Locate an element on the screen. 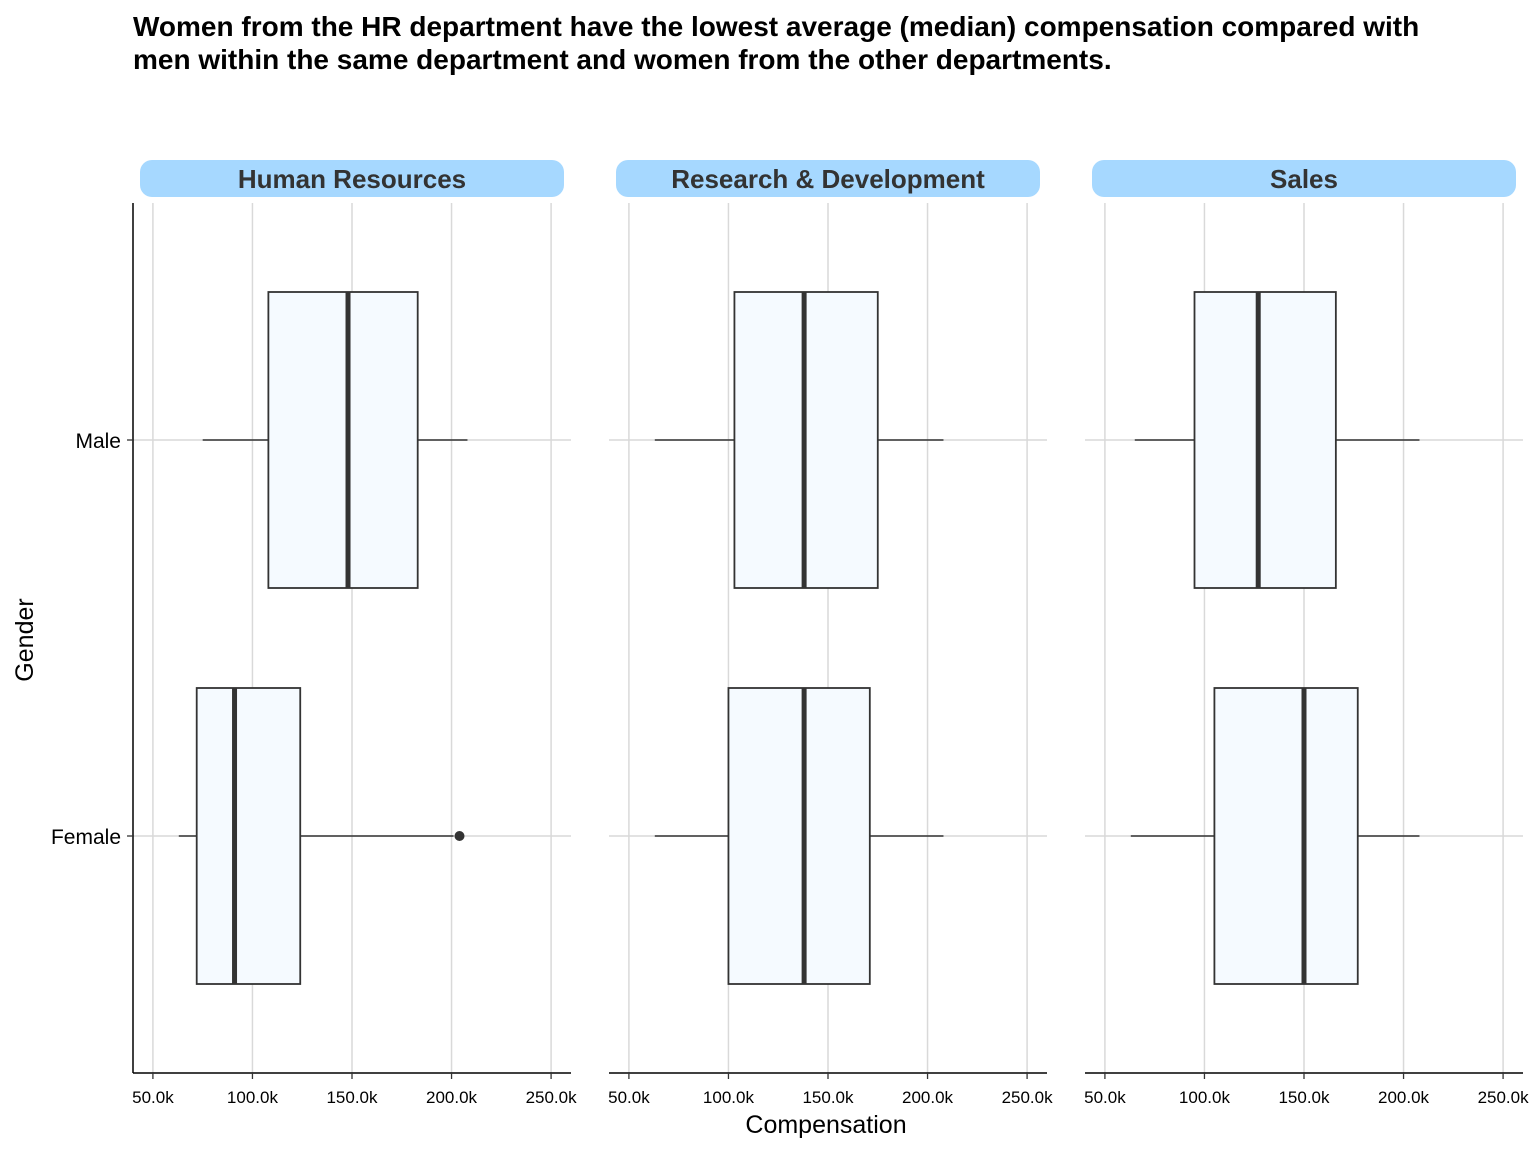 The height and width of the screenshot is (1152, 1536). facet-strip-label: Human Resources is located at coordinates (352, 179).